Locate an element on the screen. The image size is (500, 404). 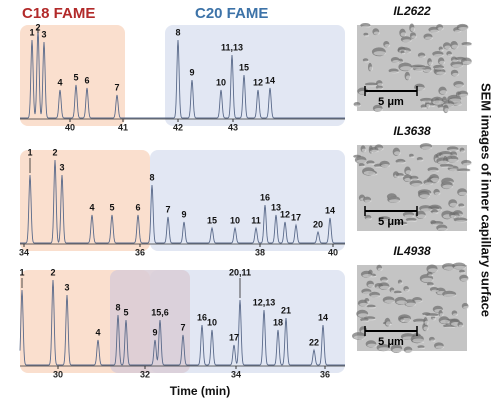
peak-label: 1 is located at coordinates (29, 152).